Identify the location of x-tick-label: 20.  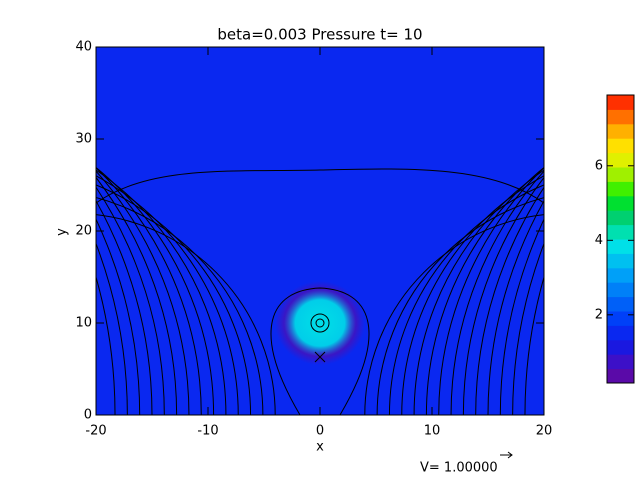
(544, 431).